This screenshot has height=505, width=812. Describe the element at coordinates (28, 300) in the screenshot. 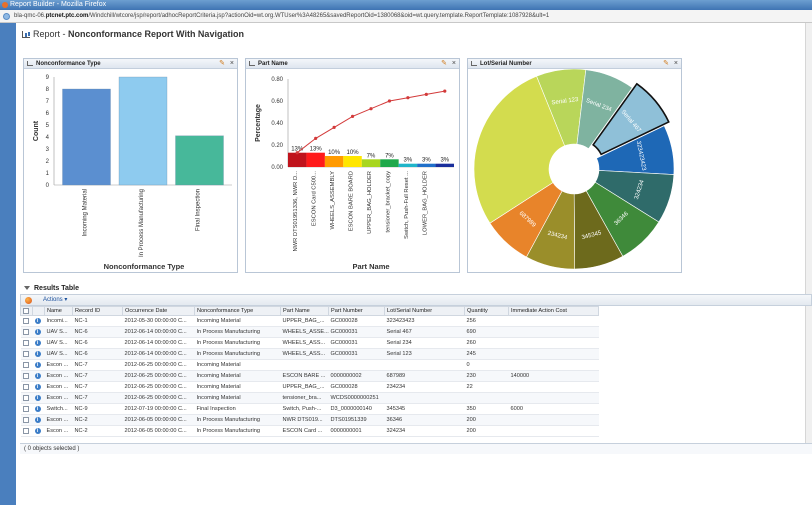

I see `action-menu-icon` at that location.